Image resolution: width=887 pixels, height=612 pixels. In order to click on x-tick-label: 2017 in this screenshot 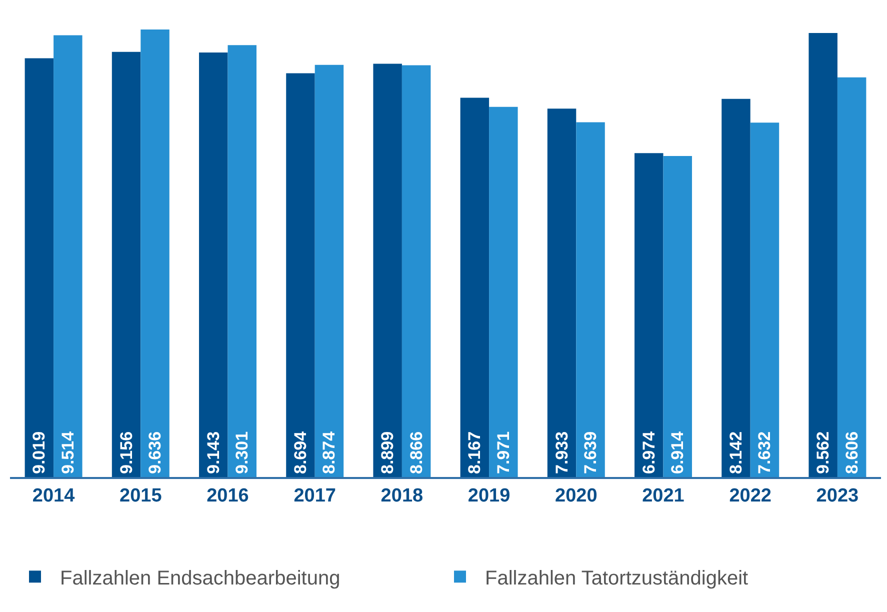, I will do `click(315, 496)`.